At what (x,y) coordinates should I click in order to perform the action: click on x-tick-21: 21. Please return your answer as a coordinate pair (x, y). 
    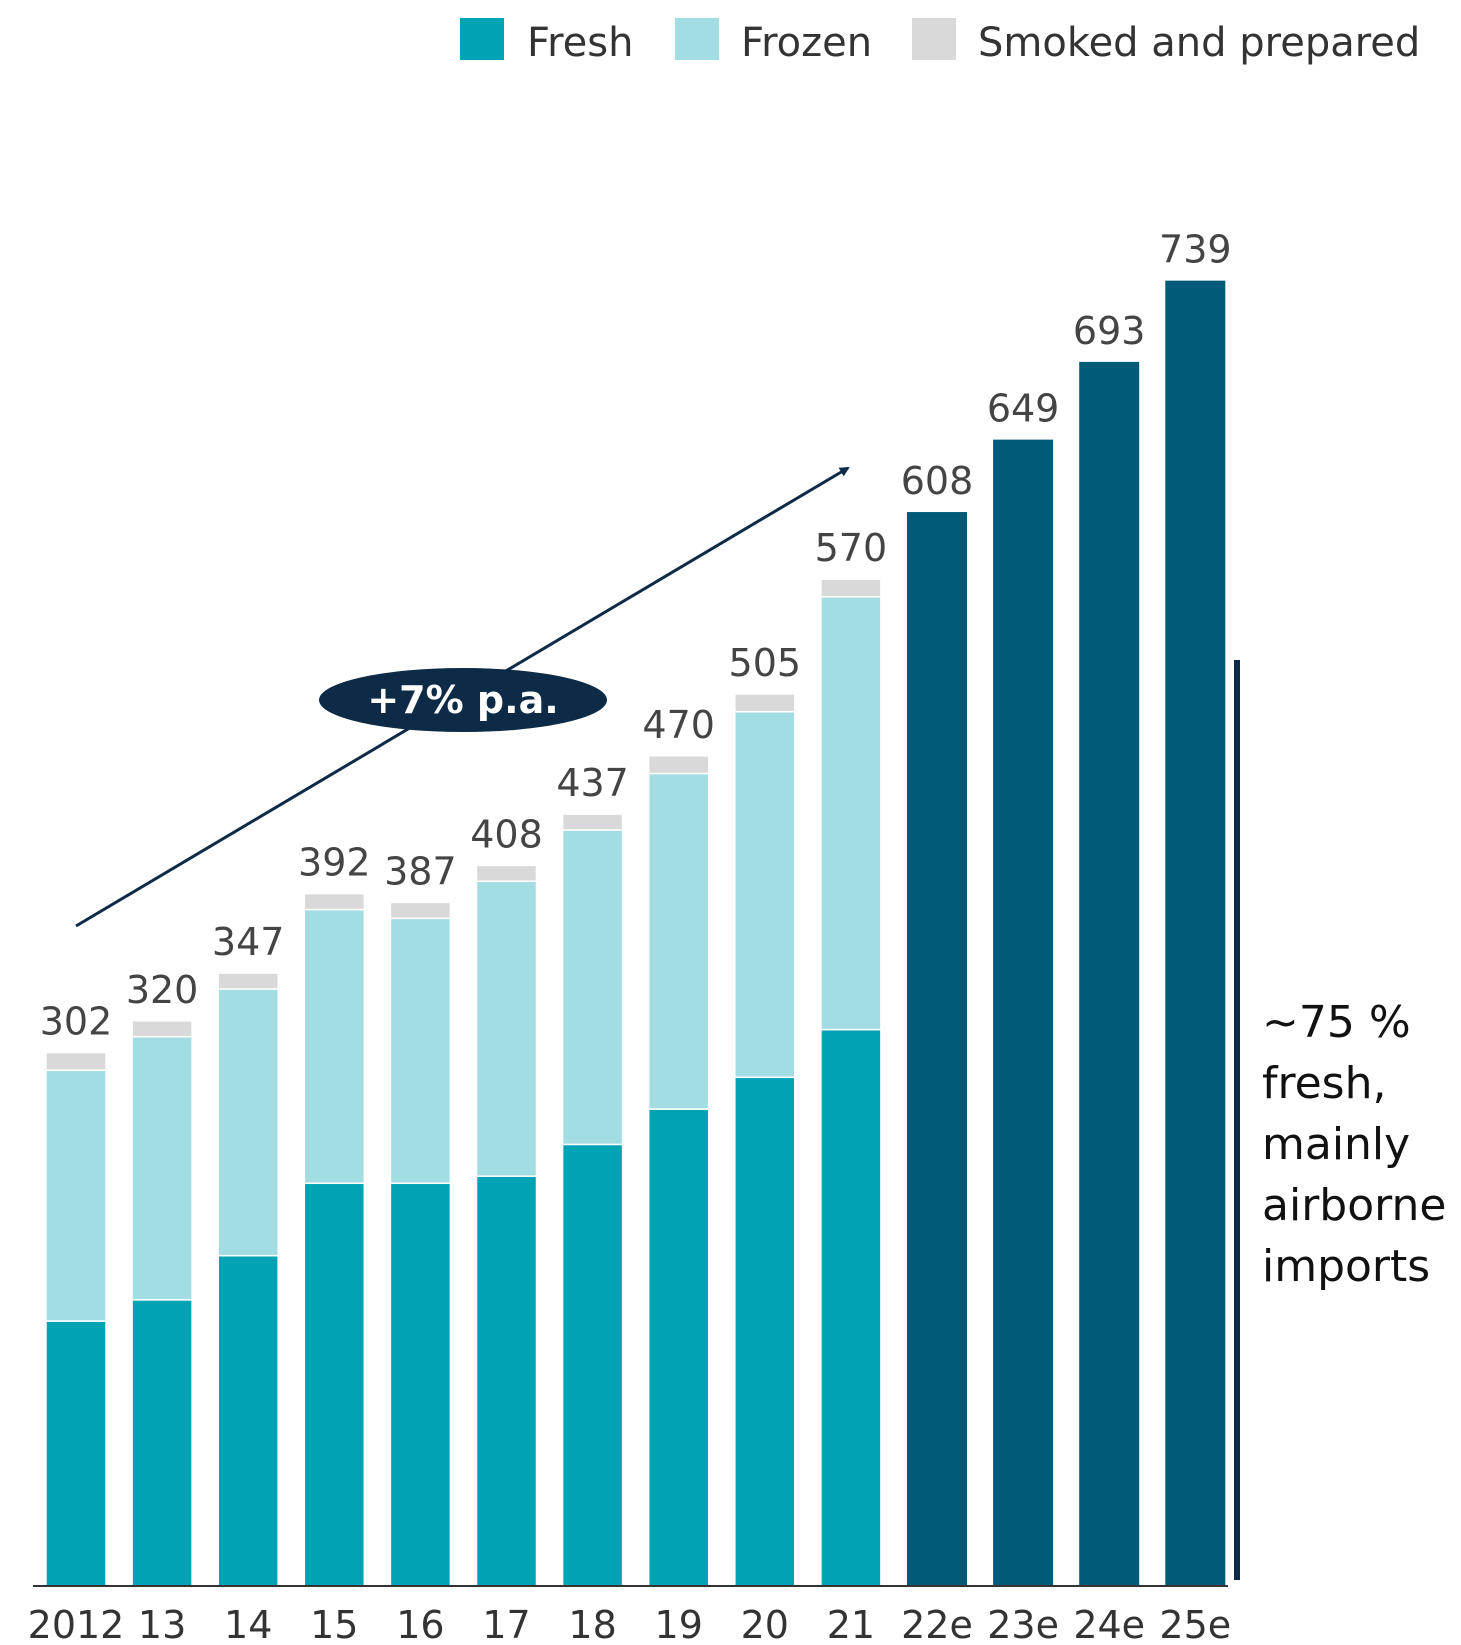
    Looking at the image, I should click on (851, 1624).